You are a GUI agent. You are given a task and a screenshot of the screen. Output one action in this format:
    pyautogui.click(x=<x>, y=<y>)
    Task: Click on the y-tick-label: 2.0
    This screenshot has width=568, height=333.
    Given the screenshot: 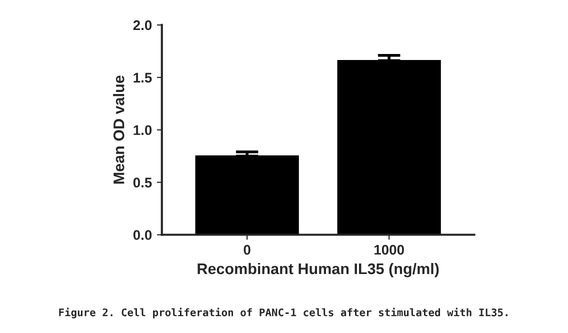 What is the action you would take?
    pyautogui.click(x=142, y=25)
    